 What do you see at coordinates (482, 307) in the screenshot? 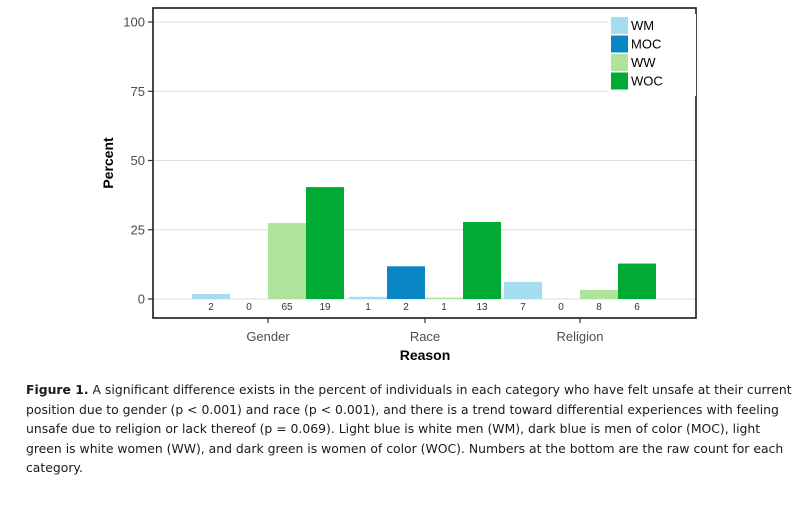
I see `count-label: 13` at bounding box center [482, 307].